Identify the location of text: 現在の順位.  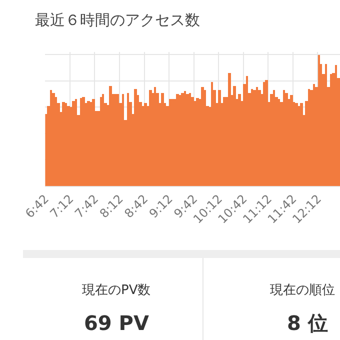
(302, 290).